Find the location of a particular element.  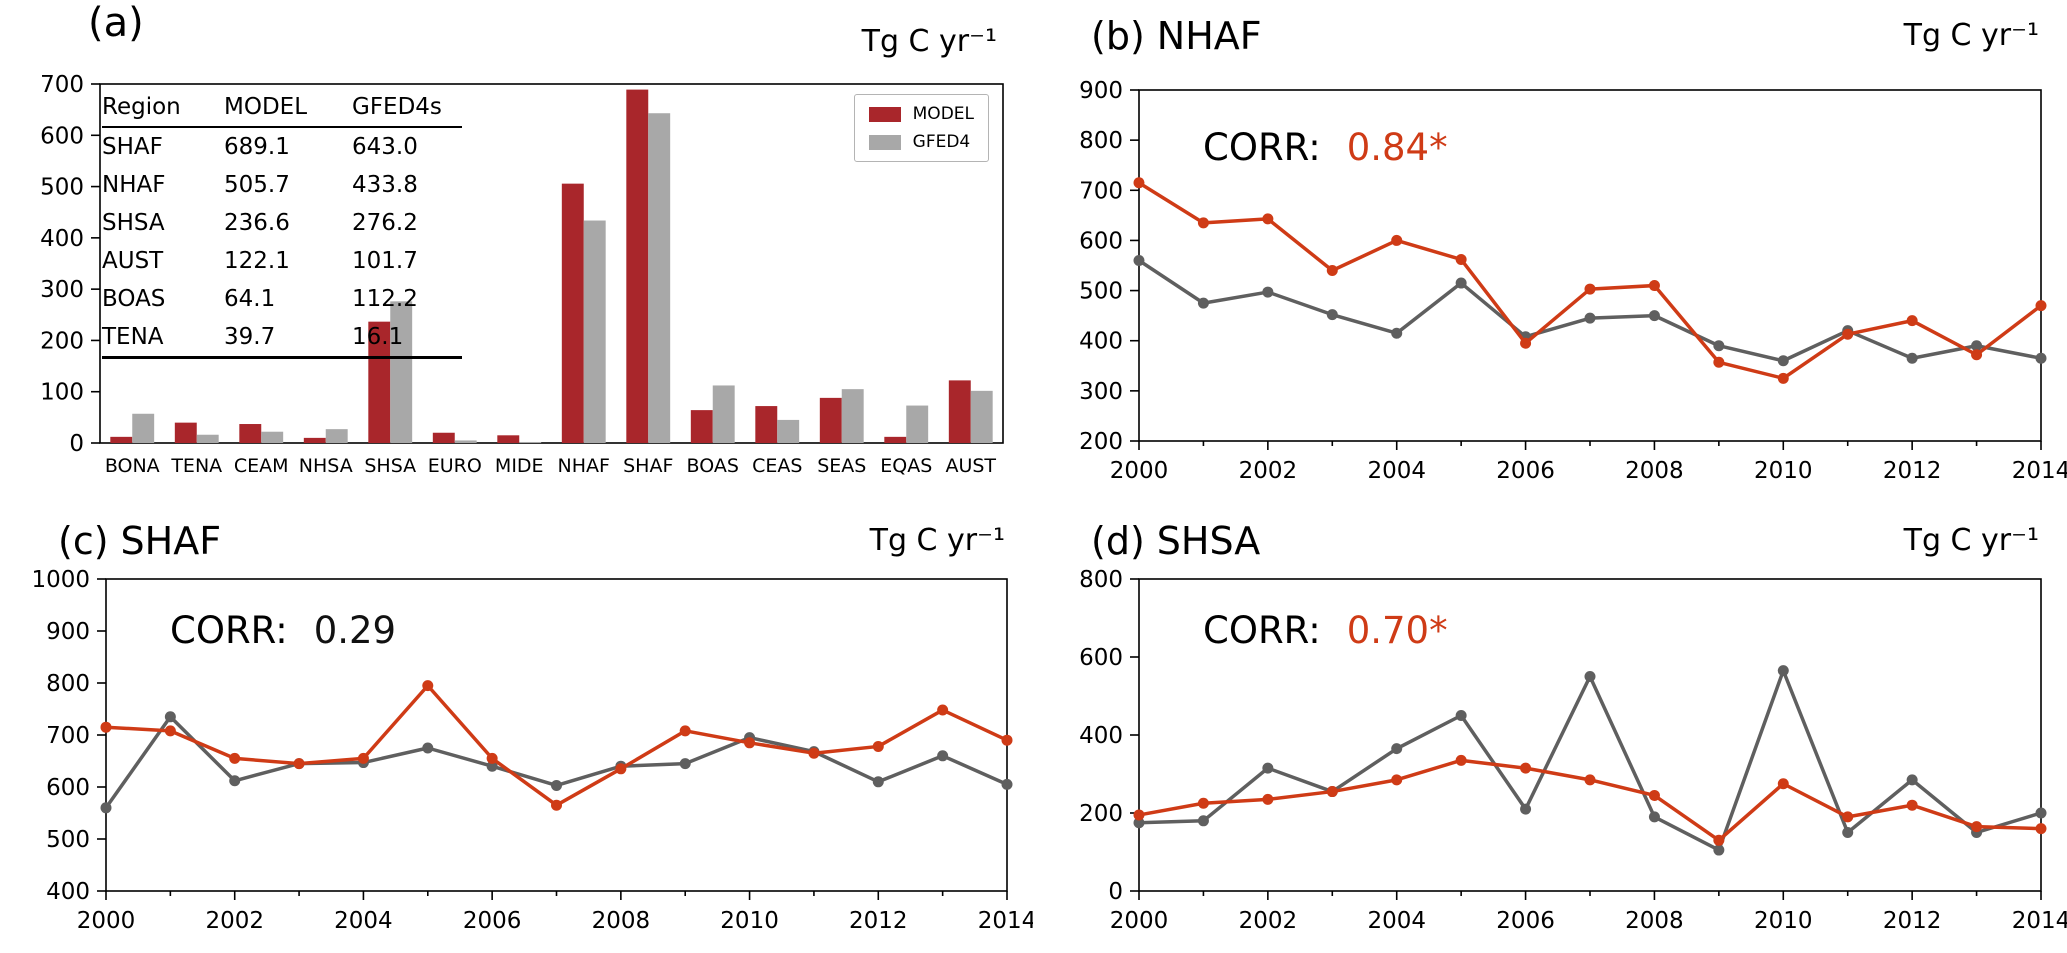

svg-text: 2002 is located at coordinates (1268, 471).